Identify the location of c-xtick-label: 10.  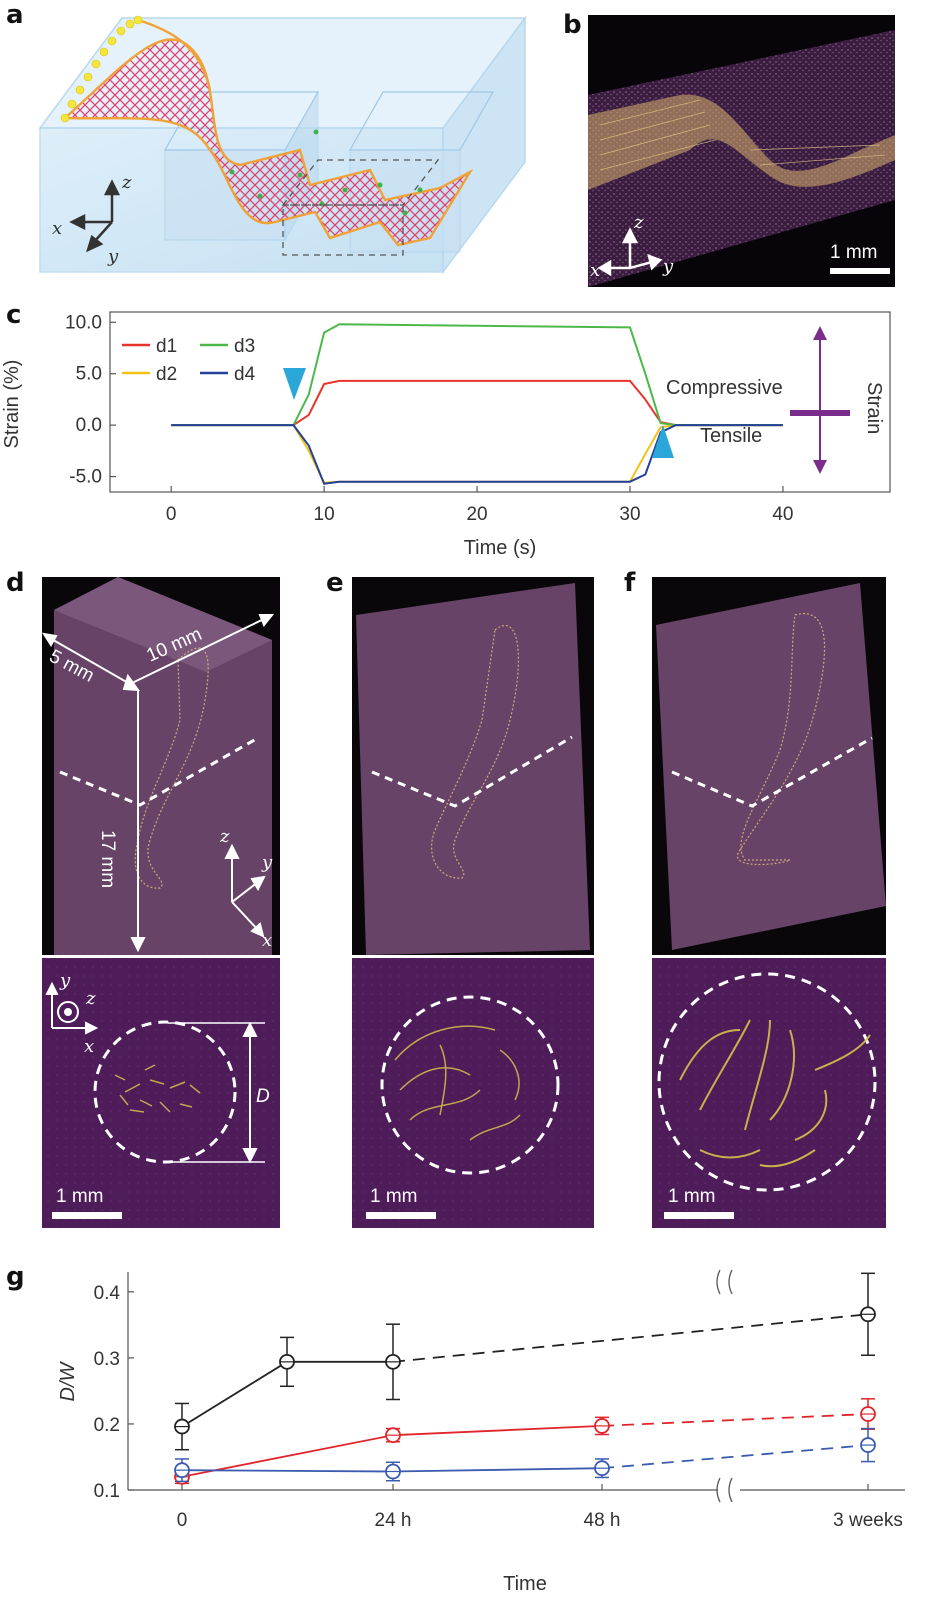
(324, 514).